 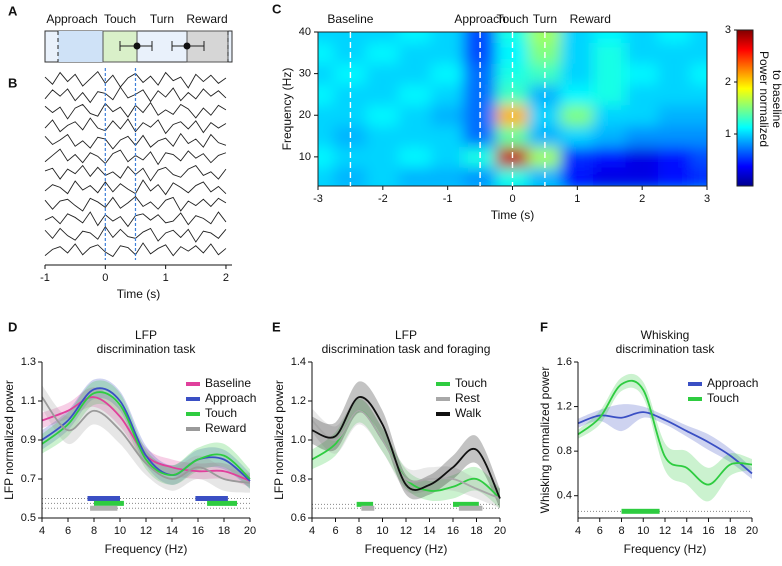 What do you see at coordinates (429, 531) in the screenshot?
I see `x-tick-label: 14` at bounding box center [429, 531].